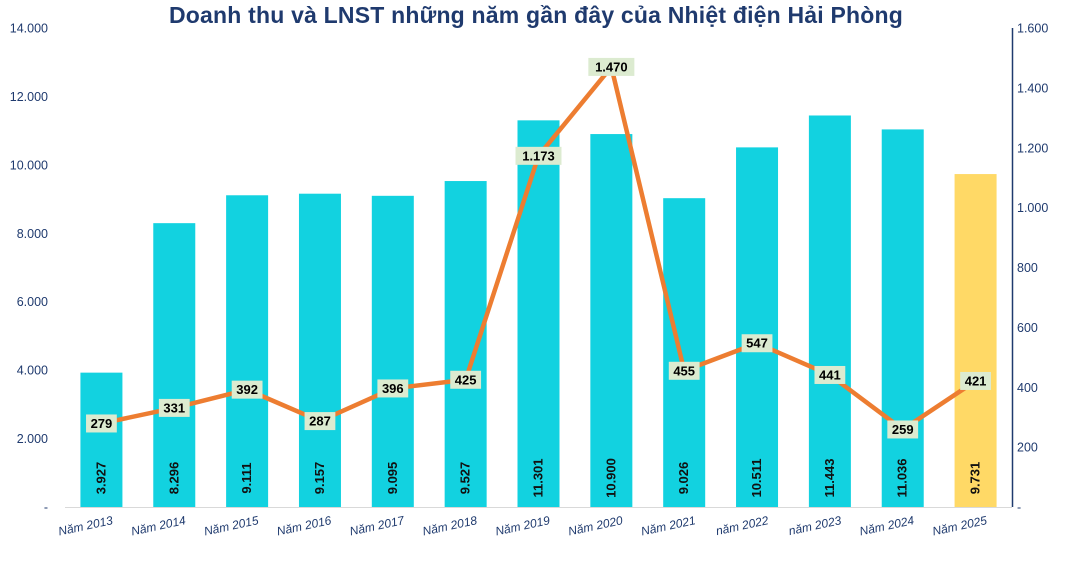 Image resolution: width=1072 pixels, height=564 pixels. Describe the element at coordinates (32, 439) in the screenshot. I see `left-axis-tick-label: 2.000` at that location.